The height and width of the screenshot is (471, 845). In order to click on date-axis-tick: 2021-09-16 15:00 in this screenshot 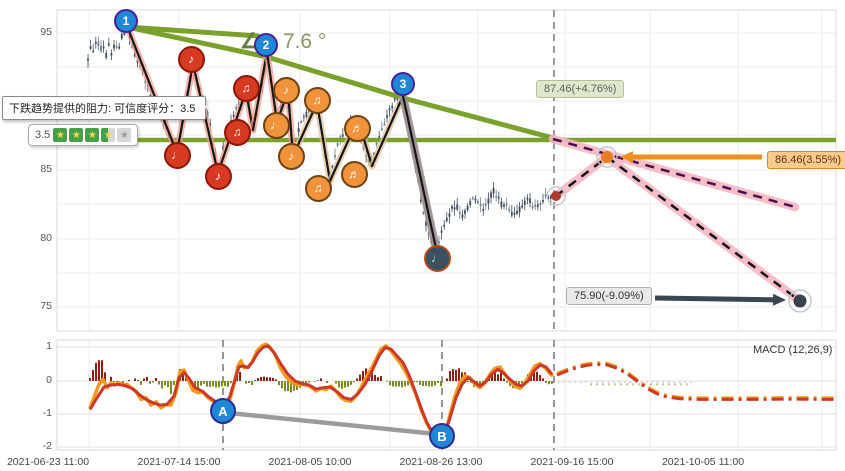, I will do `click(572, 462)`.